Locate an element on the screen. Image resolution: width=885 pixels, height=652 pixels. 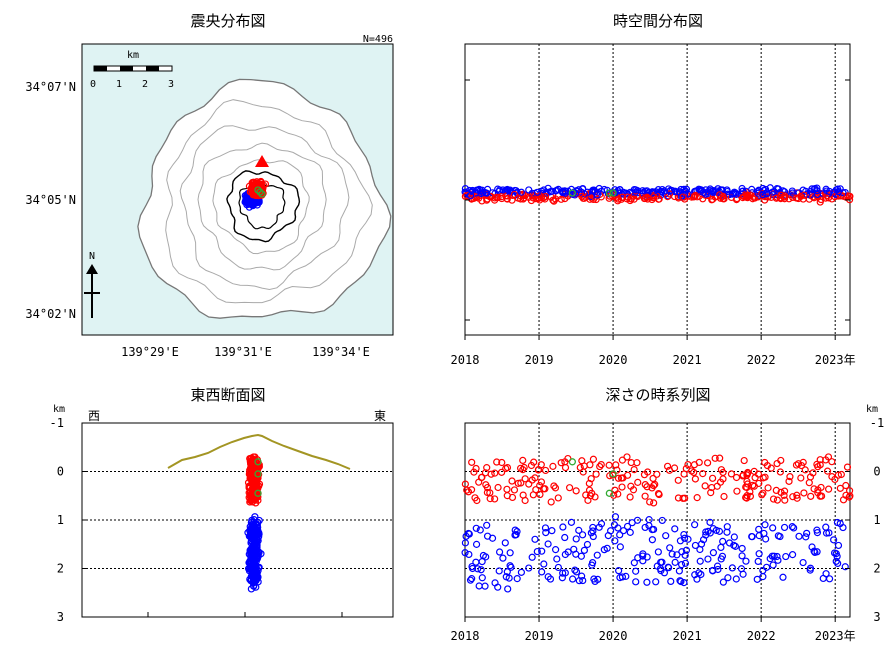
lat-label-3: 34°02'N is located at coordinates (50, 314).